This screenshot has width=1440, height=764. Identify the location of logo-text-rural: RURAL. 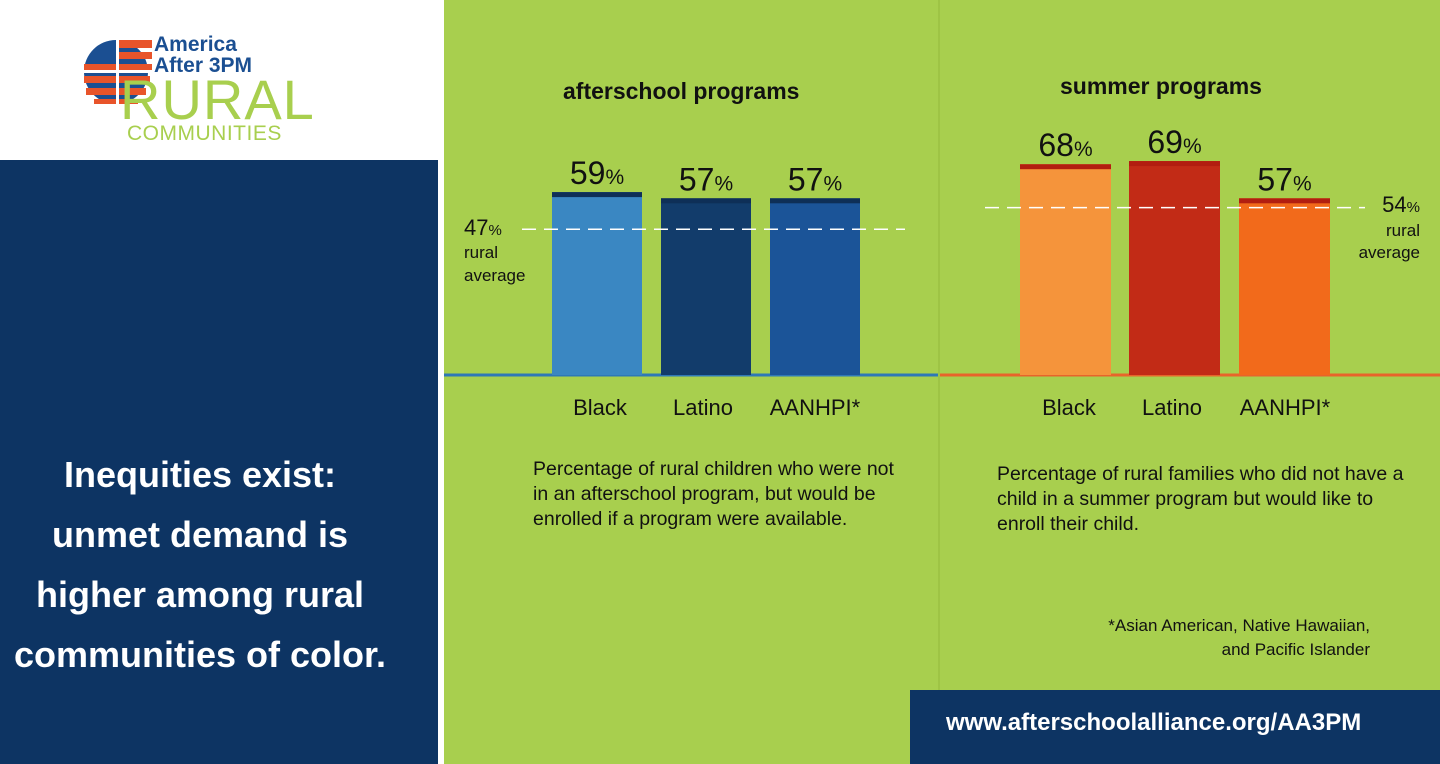
(217, 99).